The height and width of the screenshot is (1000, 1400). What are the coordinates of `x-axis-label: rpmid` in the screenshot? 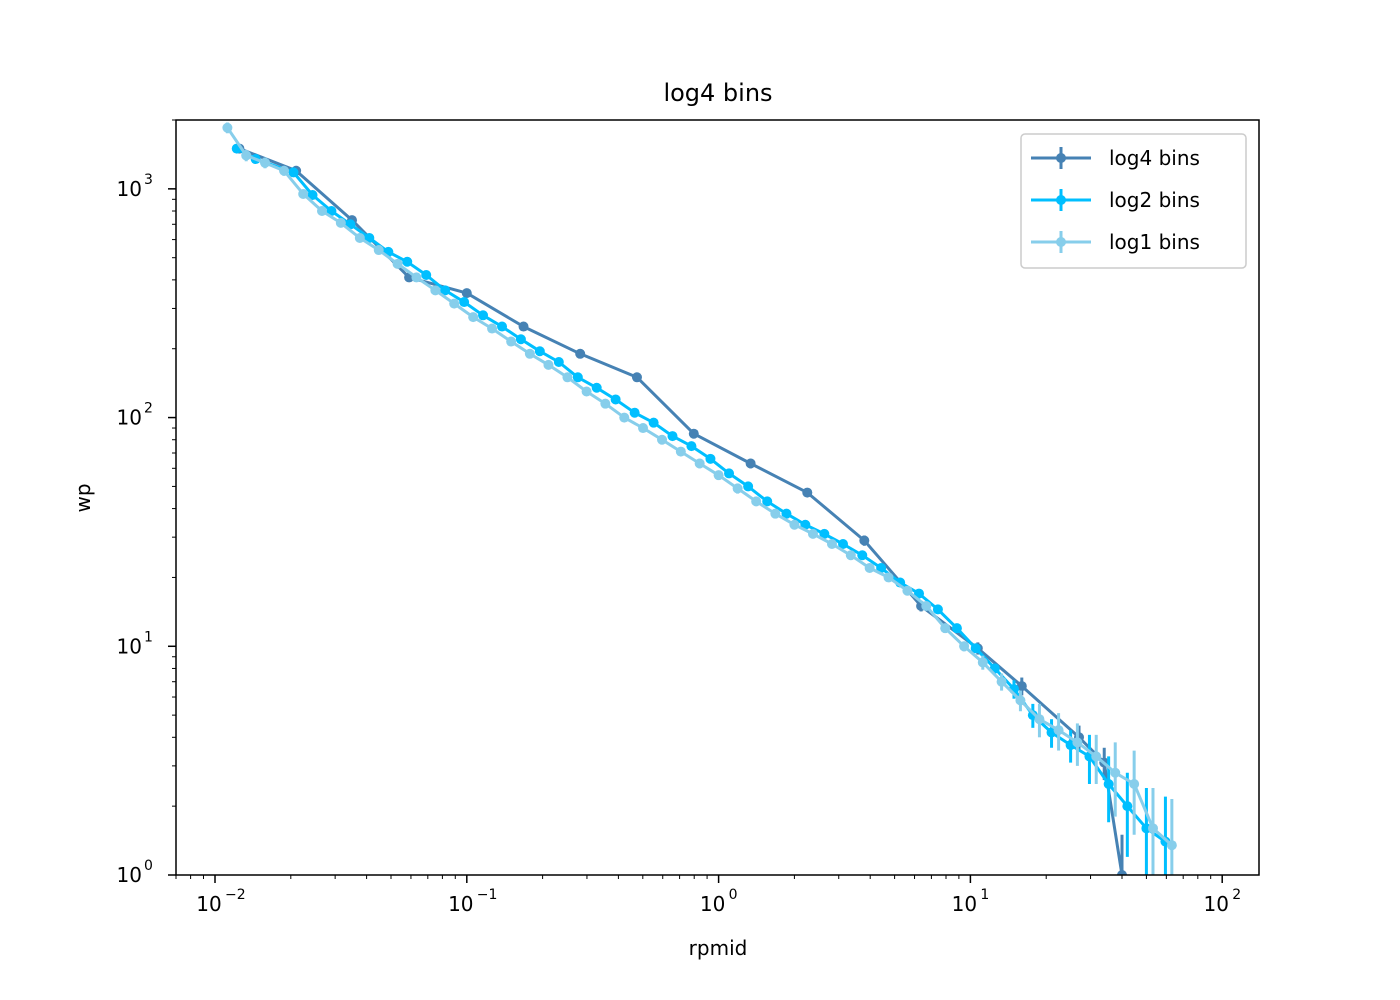 It's located at (718, 948).